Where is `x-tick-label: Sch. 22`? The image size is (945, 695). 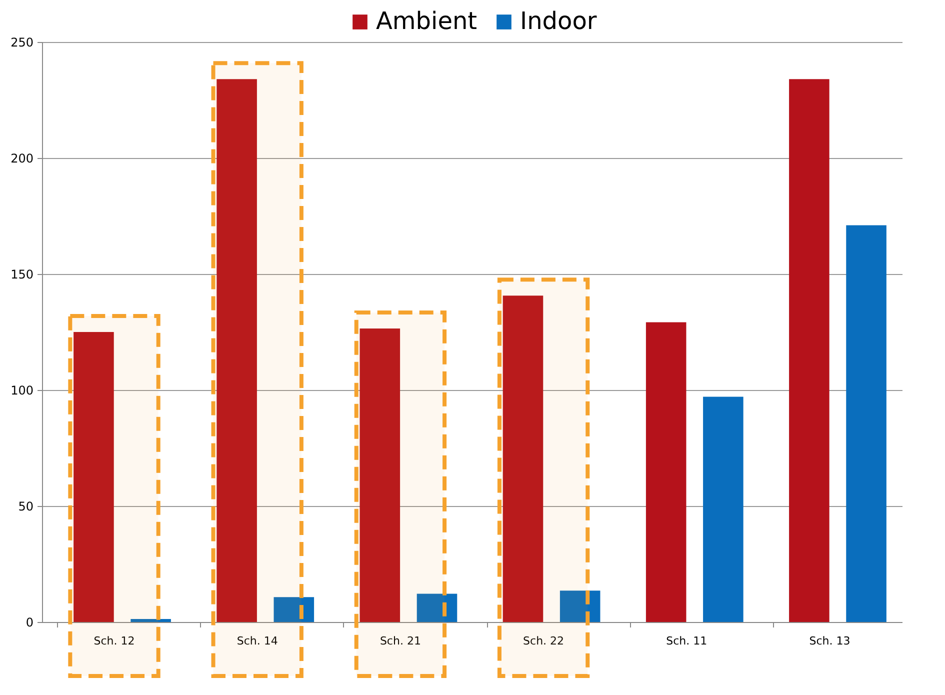 x-tick-label: Sch. 22 is located at coordinates (543, 641).